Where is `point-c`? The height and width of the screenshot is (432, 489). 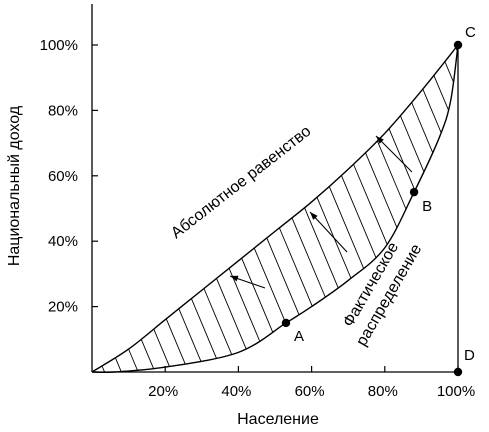
point-c is located at coordinates (458, 45).